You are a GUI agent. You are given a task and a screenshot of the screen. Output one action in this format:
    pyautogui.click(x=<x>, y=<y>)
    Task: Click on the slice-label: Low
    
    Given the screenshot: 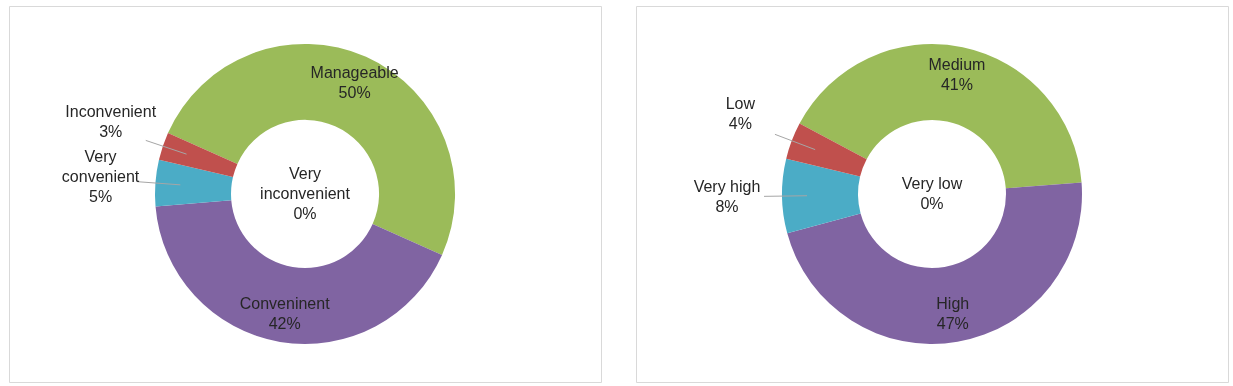 What is the action you would take?
    pyautogui.click(x=740, y=103)
    